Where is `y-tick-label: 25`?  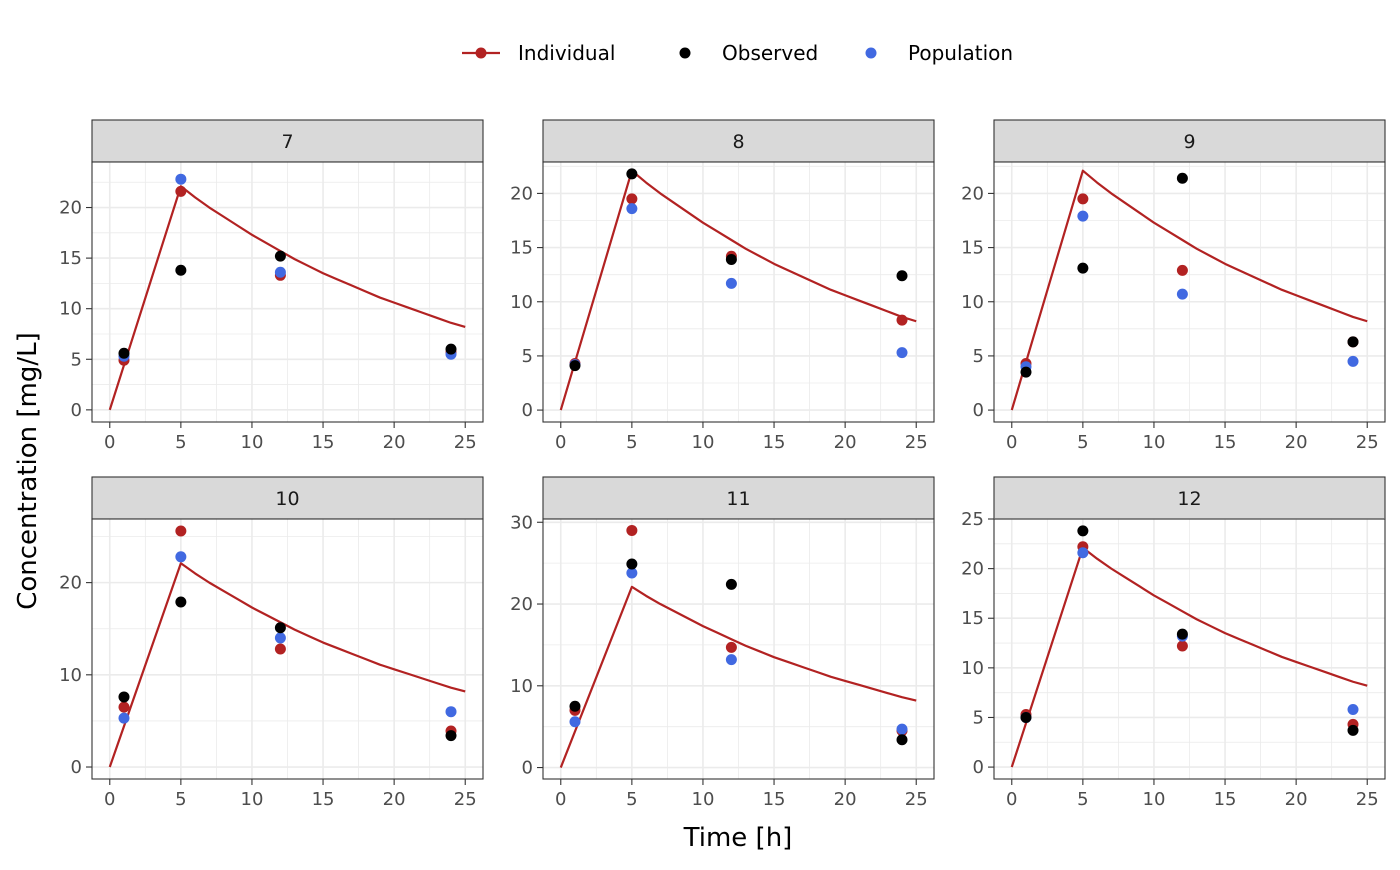 y-tick-label: 25 is located at coordinates (972, 519).